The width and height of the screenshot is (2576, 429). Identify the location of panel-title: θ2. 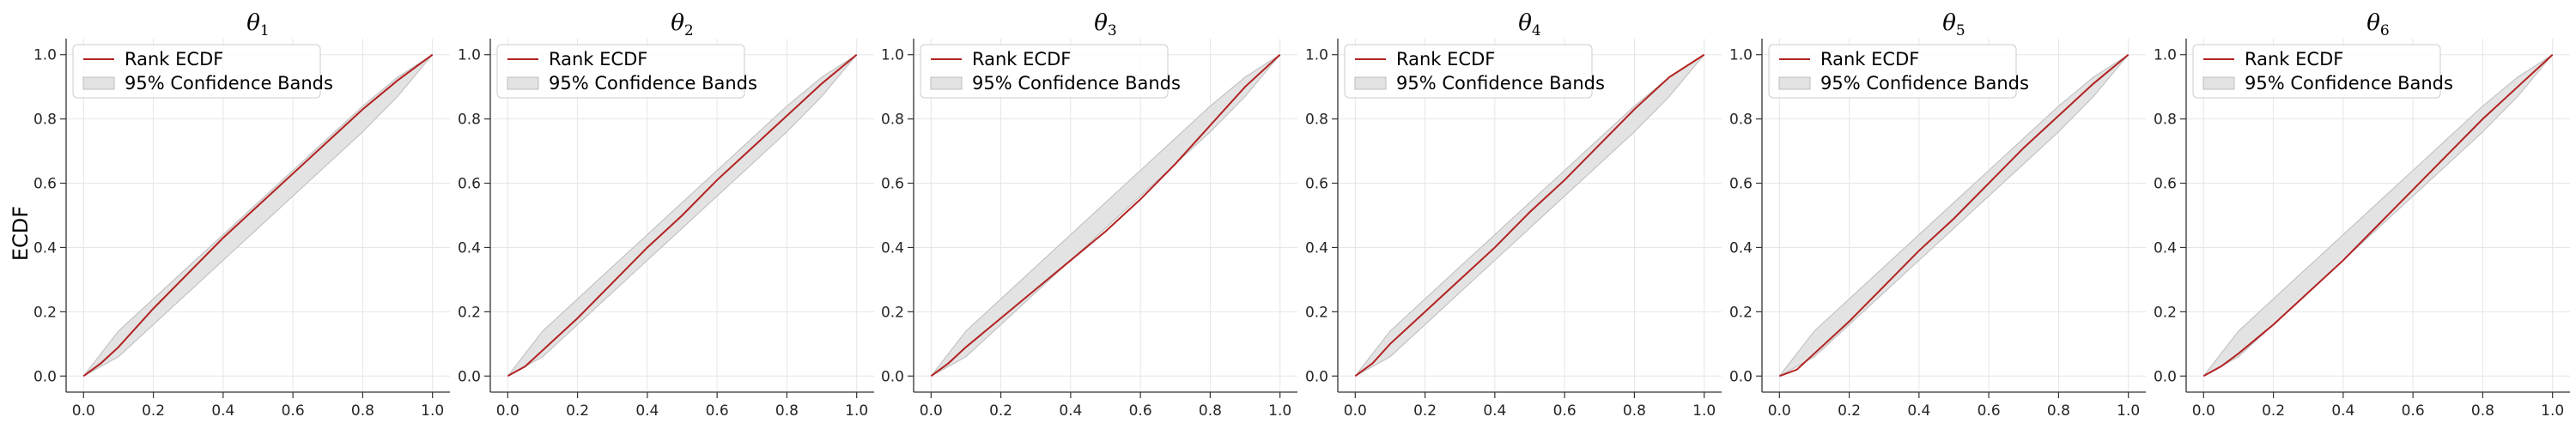
(682, 25).